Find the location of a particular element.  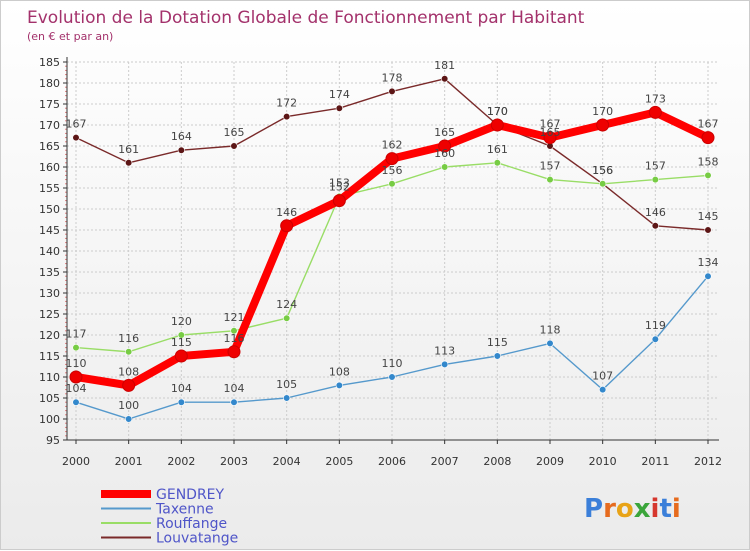

y-tick-label: 135 is located at coordinates (49, 272).